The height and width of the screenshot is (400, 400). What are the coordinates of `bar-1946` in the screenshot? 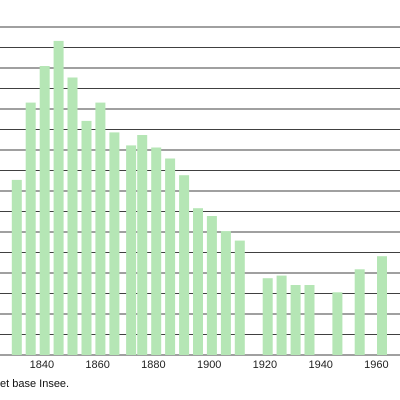 It's located at (337, 323).